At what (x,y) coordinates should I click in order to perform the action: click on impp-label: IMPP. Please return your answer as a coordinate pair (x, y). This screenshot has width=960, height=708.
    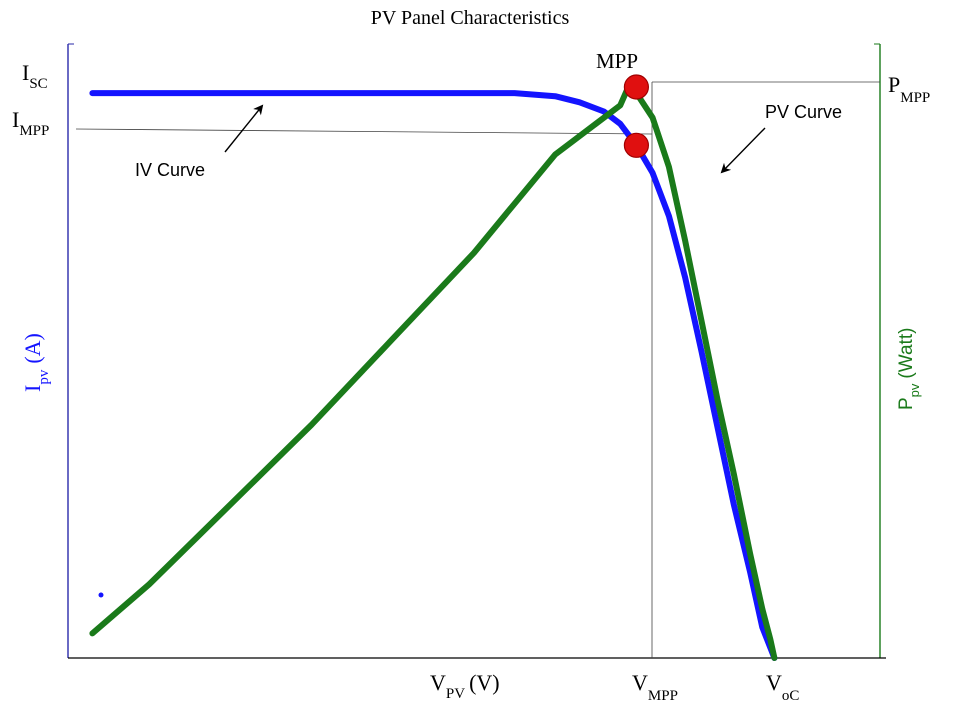
    Looking at the image, I should click on (30, 123).